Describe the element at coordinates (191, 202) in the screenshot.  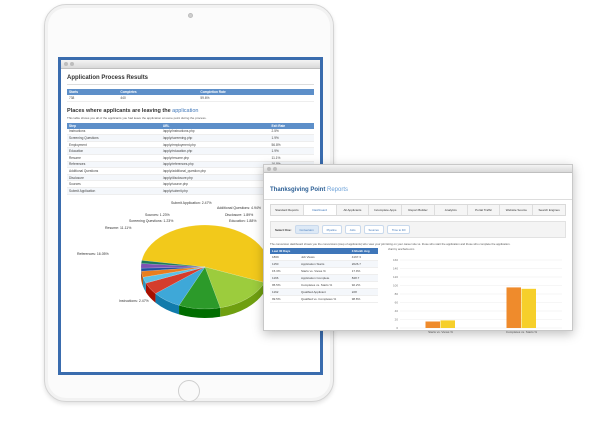
I see `pie-label: Submit Application: 2.47%` at that location.